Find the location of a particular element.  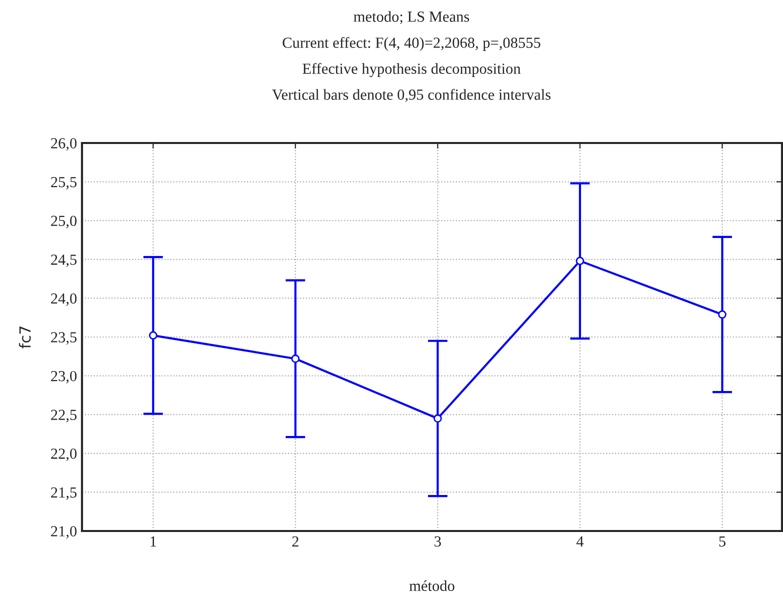

x-tick-label: 3 is located at coordinates (437, 541).